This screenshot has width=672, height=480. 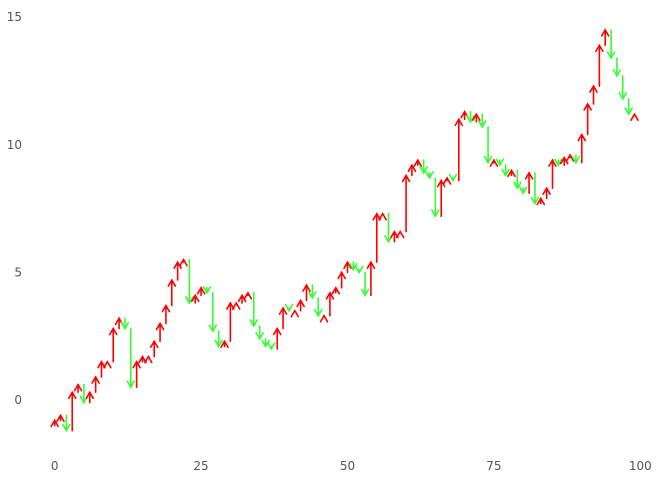 I want to click on y-tick-label: 5, so click(x=18, y=272).